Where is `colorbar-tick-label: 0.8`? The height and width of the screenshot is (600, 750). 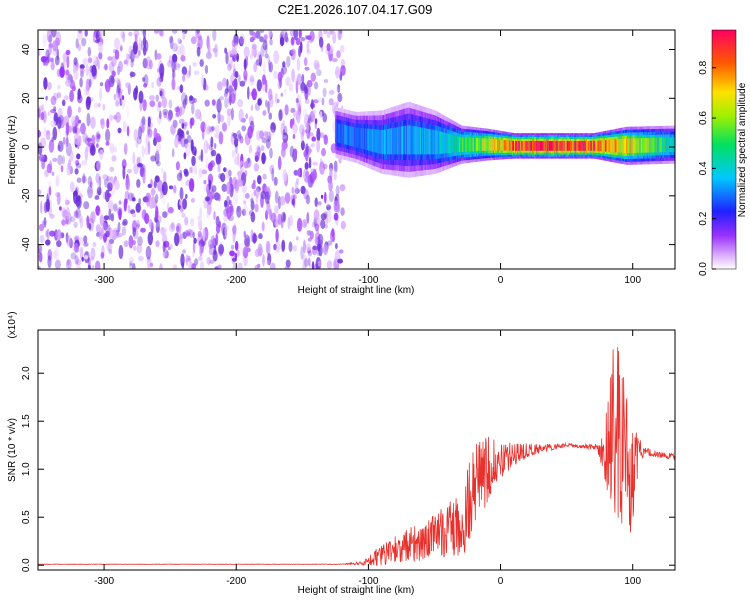 colorbar-tick-label: 0.8 is located at coordinates (703, 67).